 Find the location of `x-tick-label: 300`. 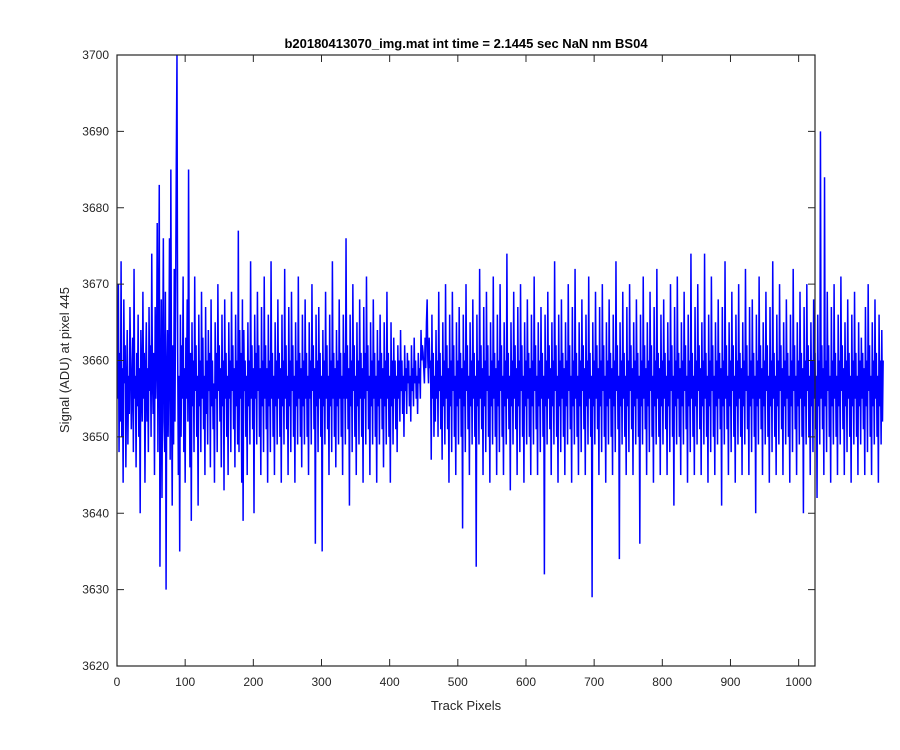

x-tick-label: 300 is located at coordinates (321, 682).